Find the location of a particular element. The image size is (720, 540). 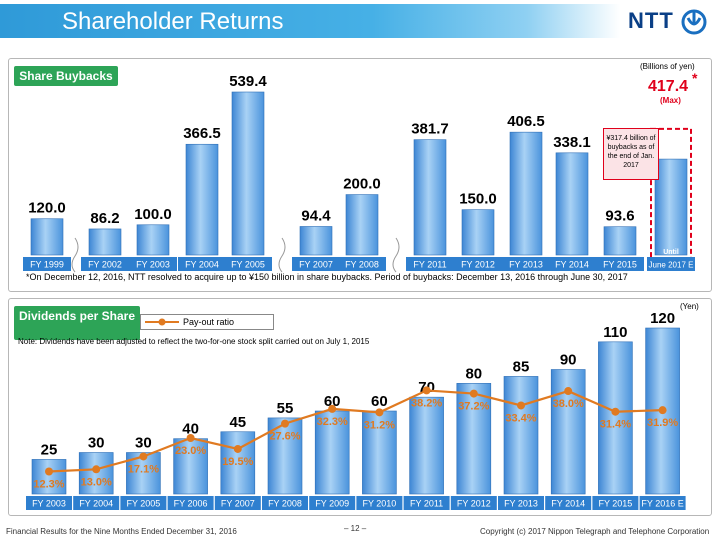

dividend-value-label: 45 is located at coordinates (237, 422).